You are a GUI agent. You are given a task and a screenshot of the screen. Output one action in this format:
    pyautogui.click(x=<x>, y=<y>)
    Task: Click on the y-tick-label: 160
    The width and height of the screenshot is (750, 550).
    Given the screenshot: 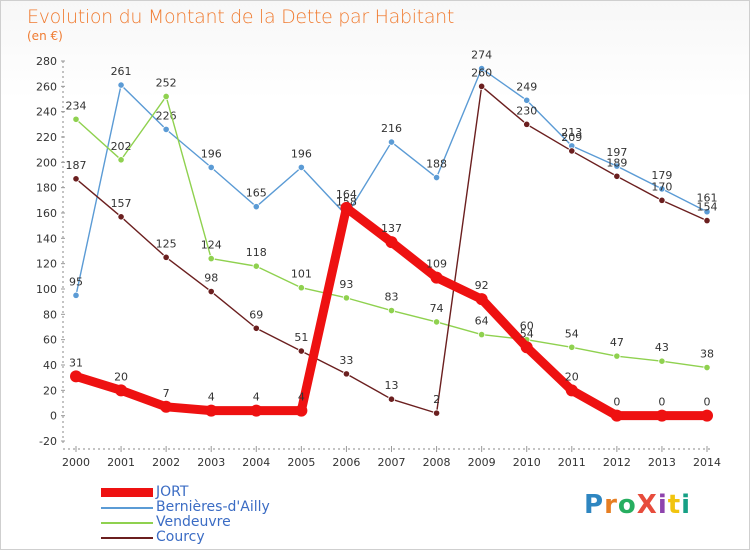 What is the action you would take?
    pyautogui.click(x=46, y=213)
    